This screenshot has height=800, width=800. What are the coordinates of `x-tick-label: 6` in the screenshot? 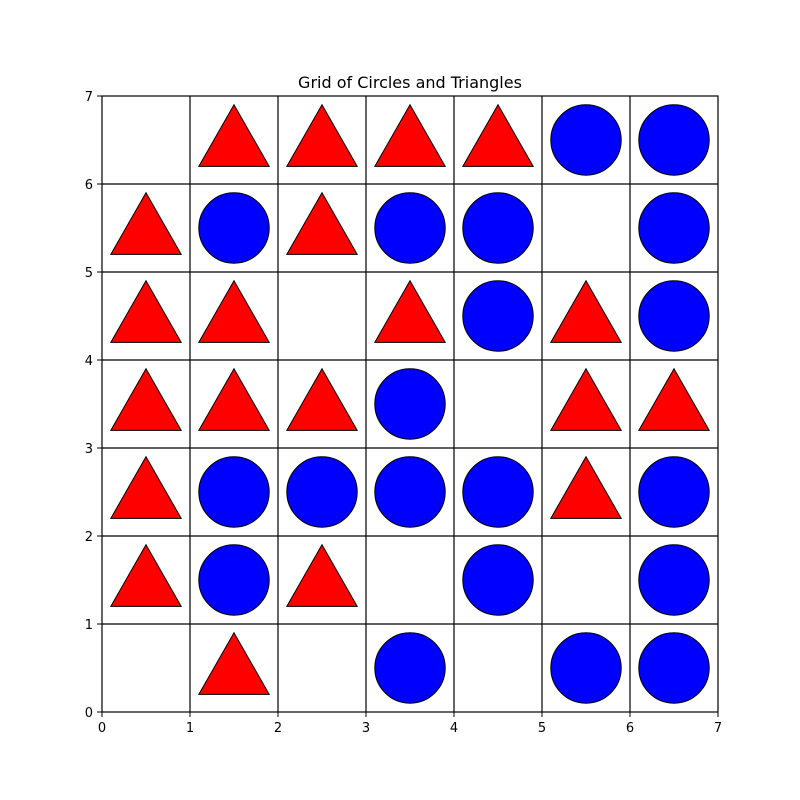 It's located at (630, 728).